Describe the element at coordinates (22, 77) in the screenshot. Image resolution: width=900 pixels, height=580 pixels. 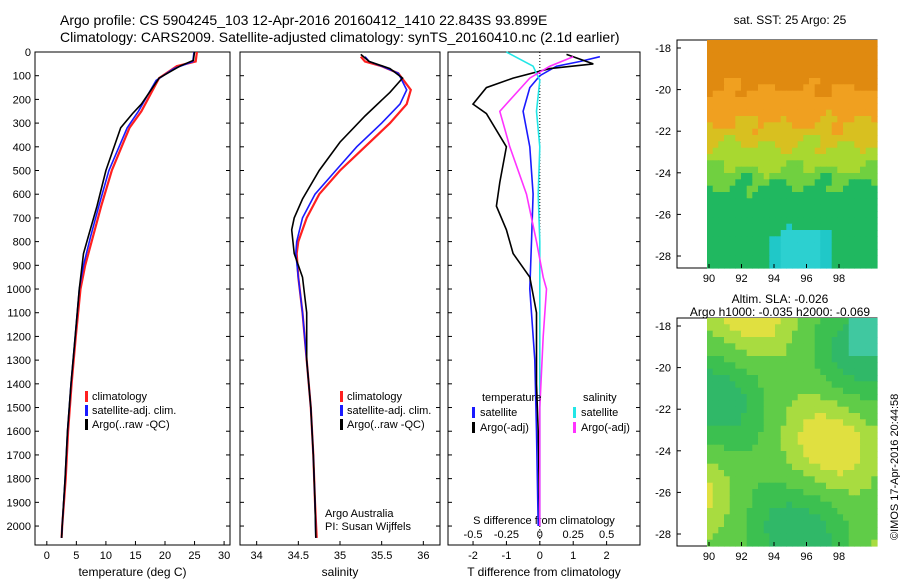
I see `y-tick-label: 100` at that location.